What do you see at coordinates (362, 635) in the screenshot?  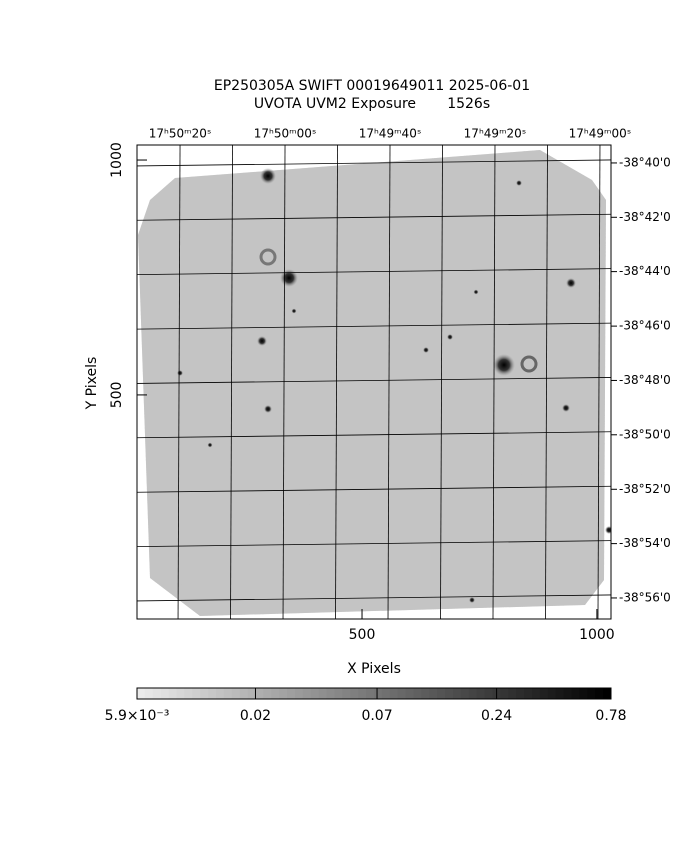 I see `x-tick-label: 500` at bounding box center [362, 635].